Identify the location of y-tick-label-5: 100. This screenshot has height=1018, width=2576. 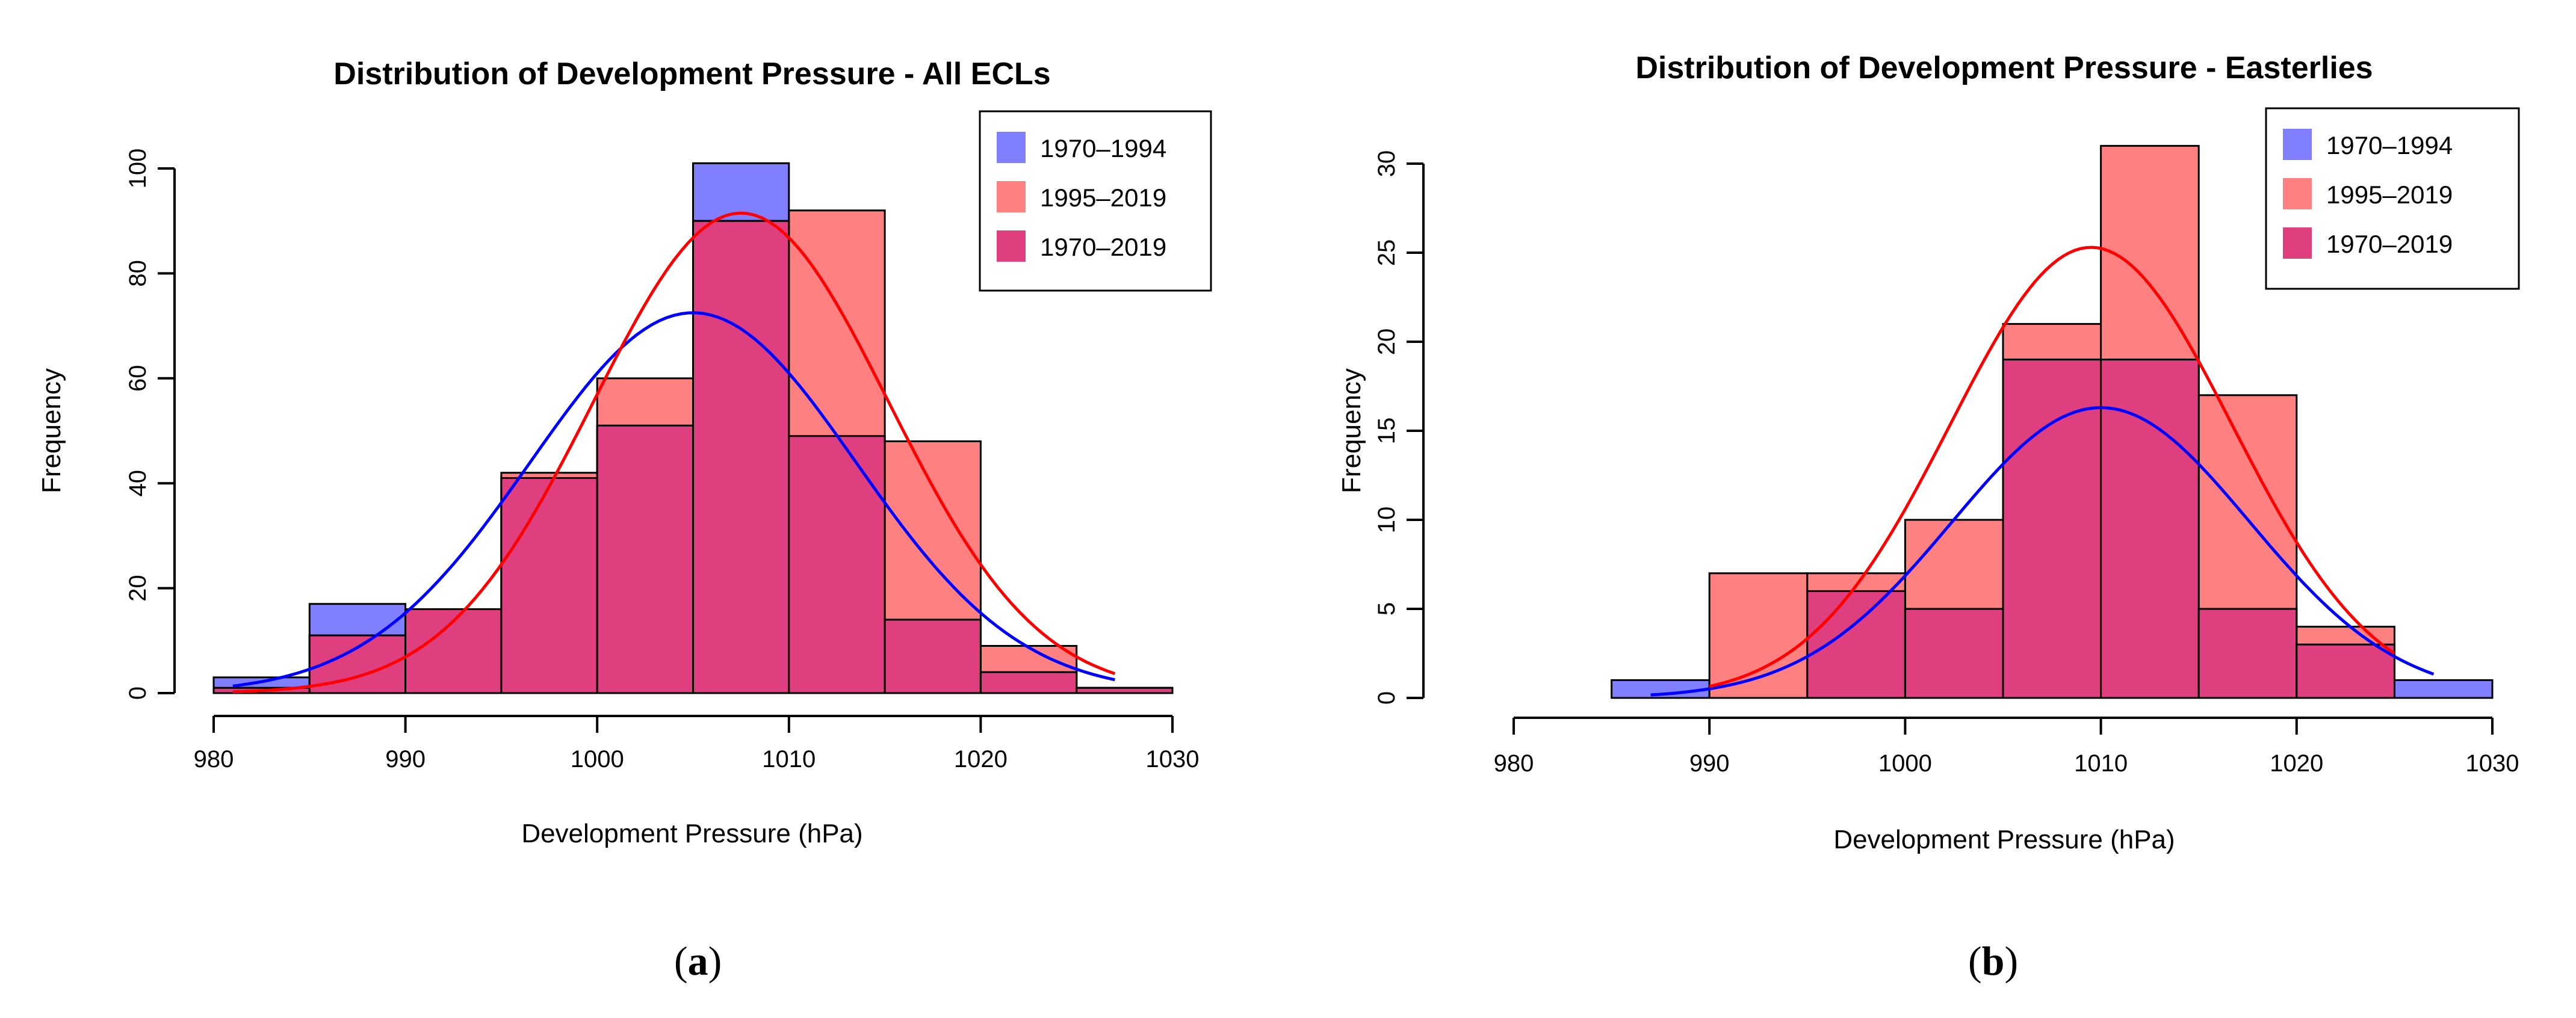
(138, 169).